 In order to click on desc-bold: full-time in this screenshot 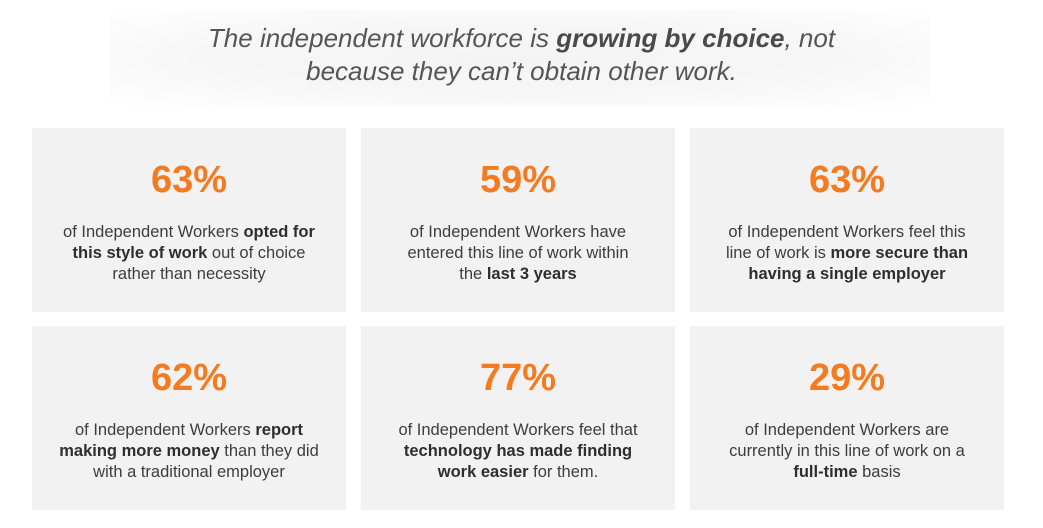, I will do `click(825, 472)`.